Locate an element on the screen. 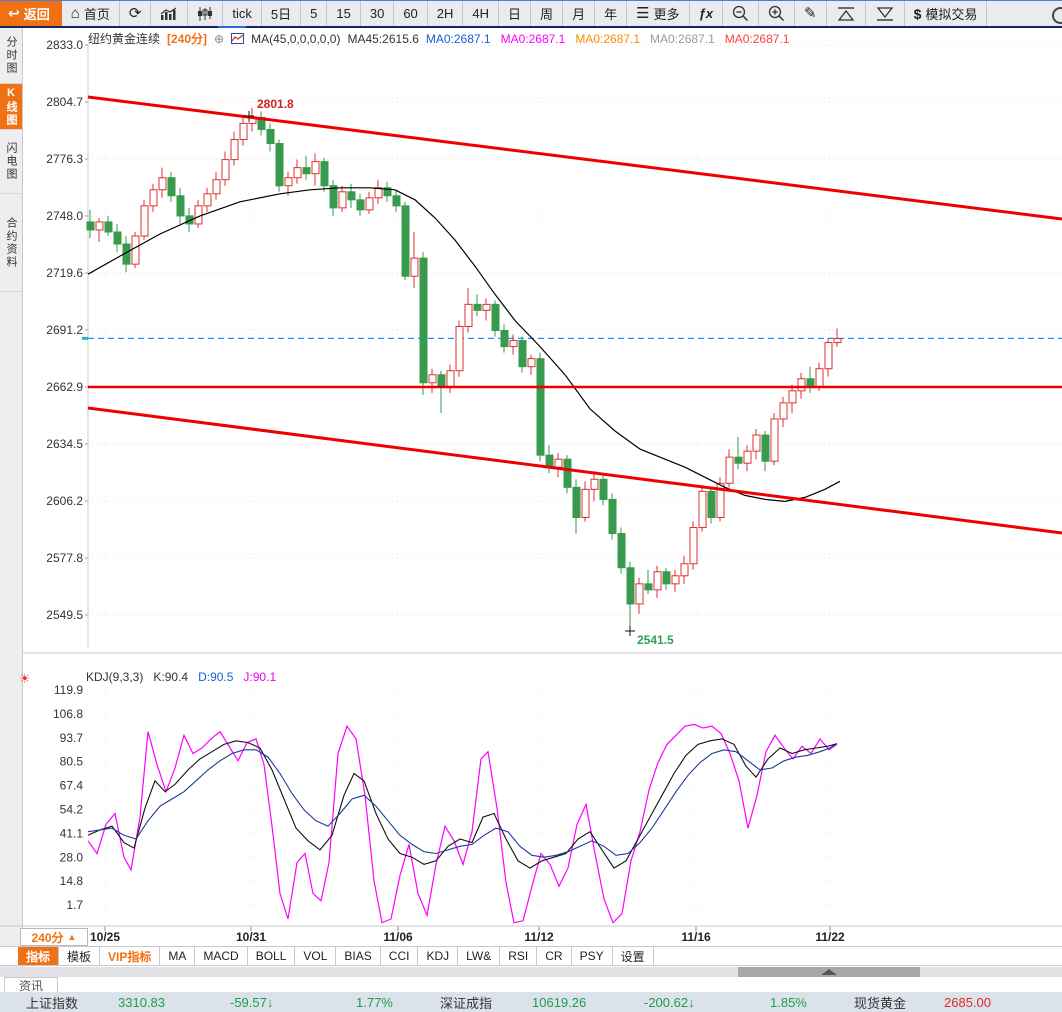 This screenshot has width=1062, height=1012. tab-news: 资讯 is located at coordinates (31, 985).